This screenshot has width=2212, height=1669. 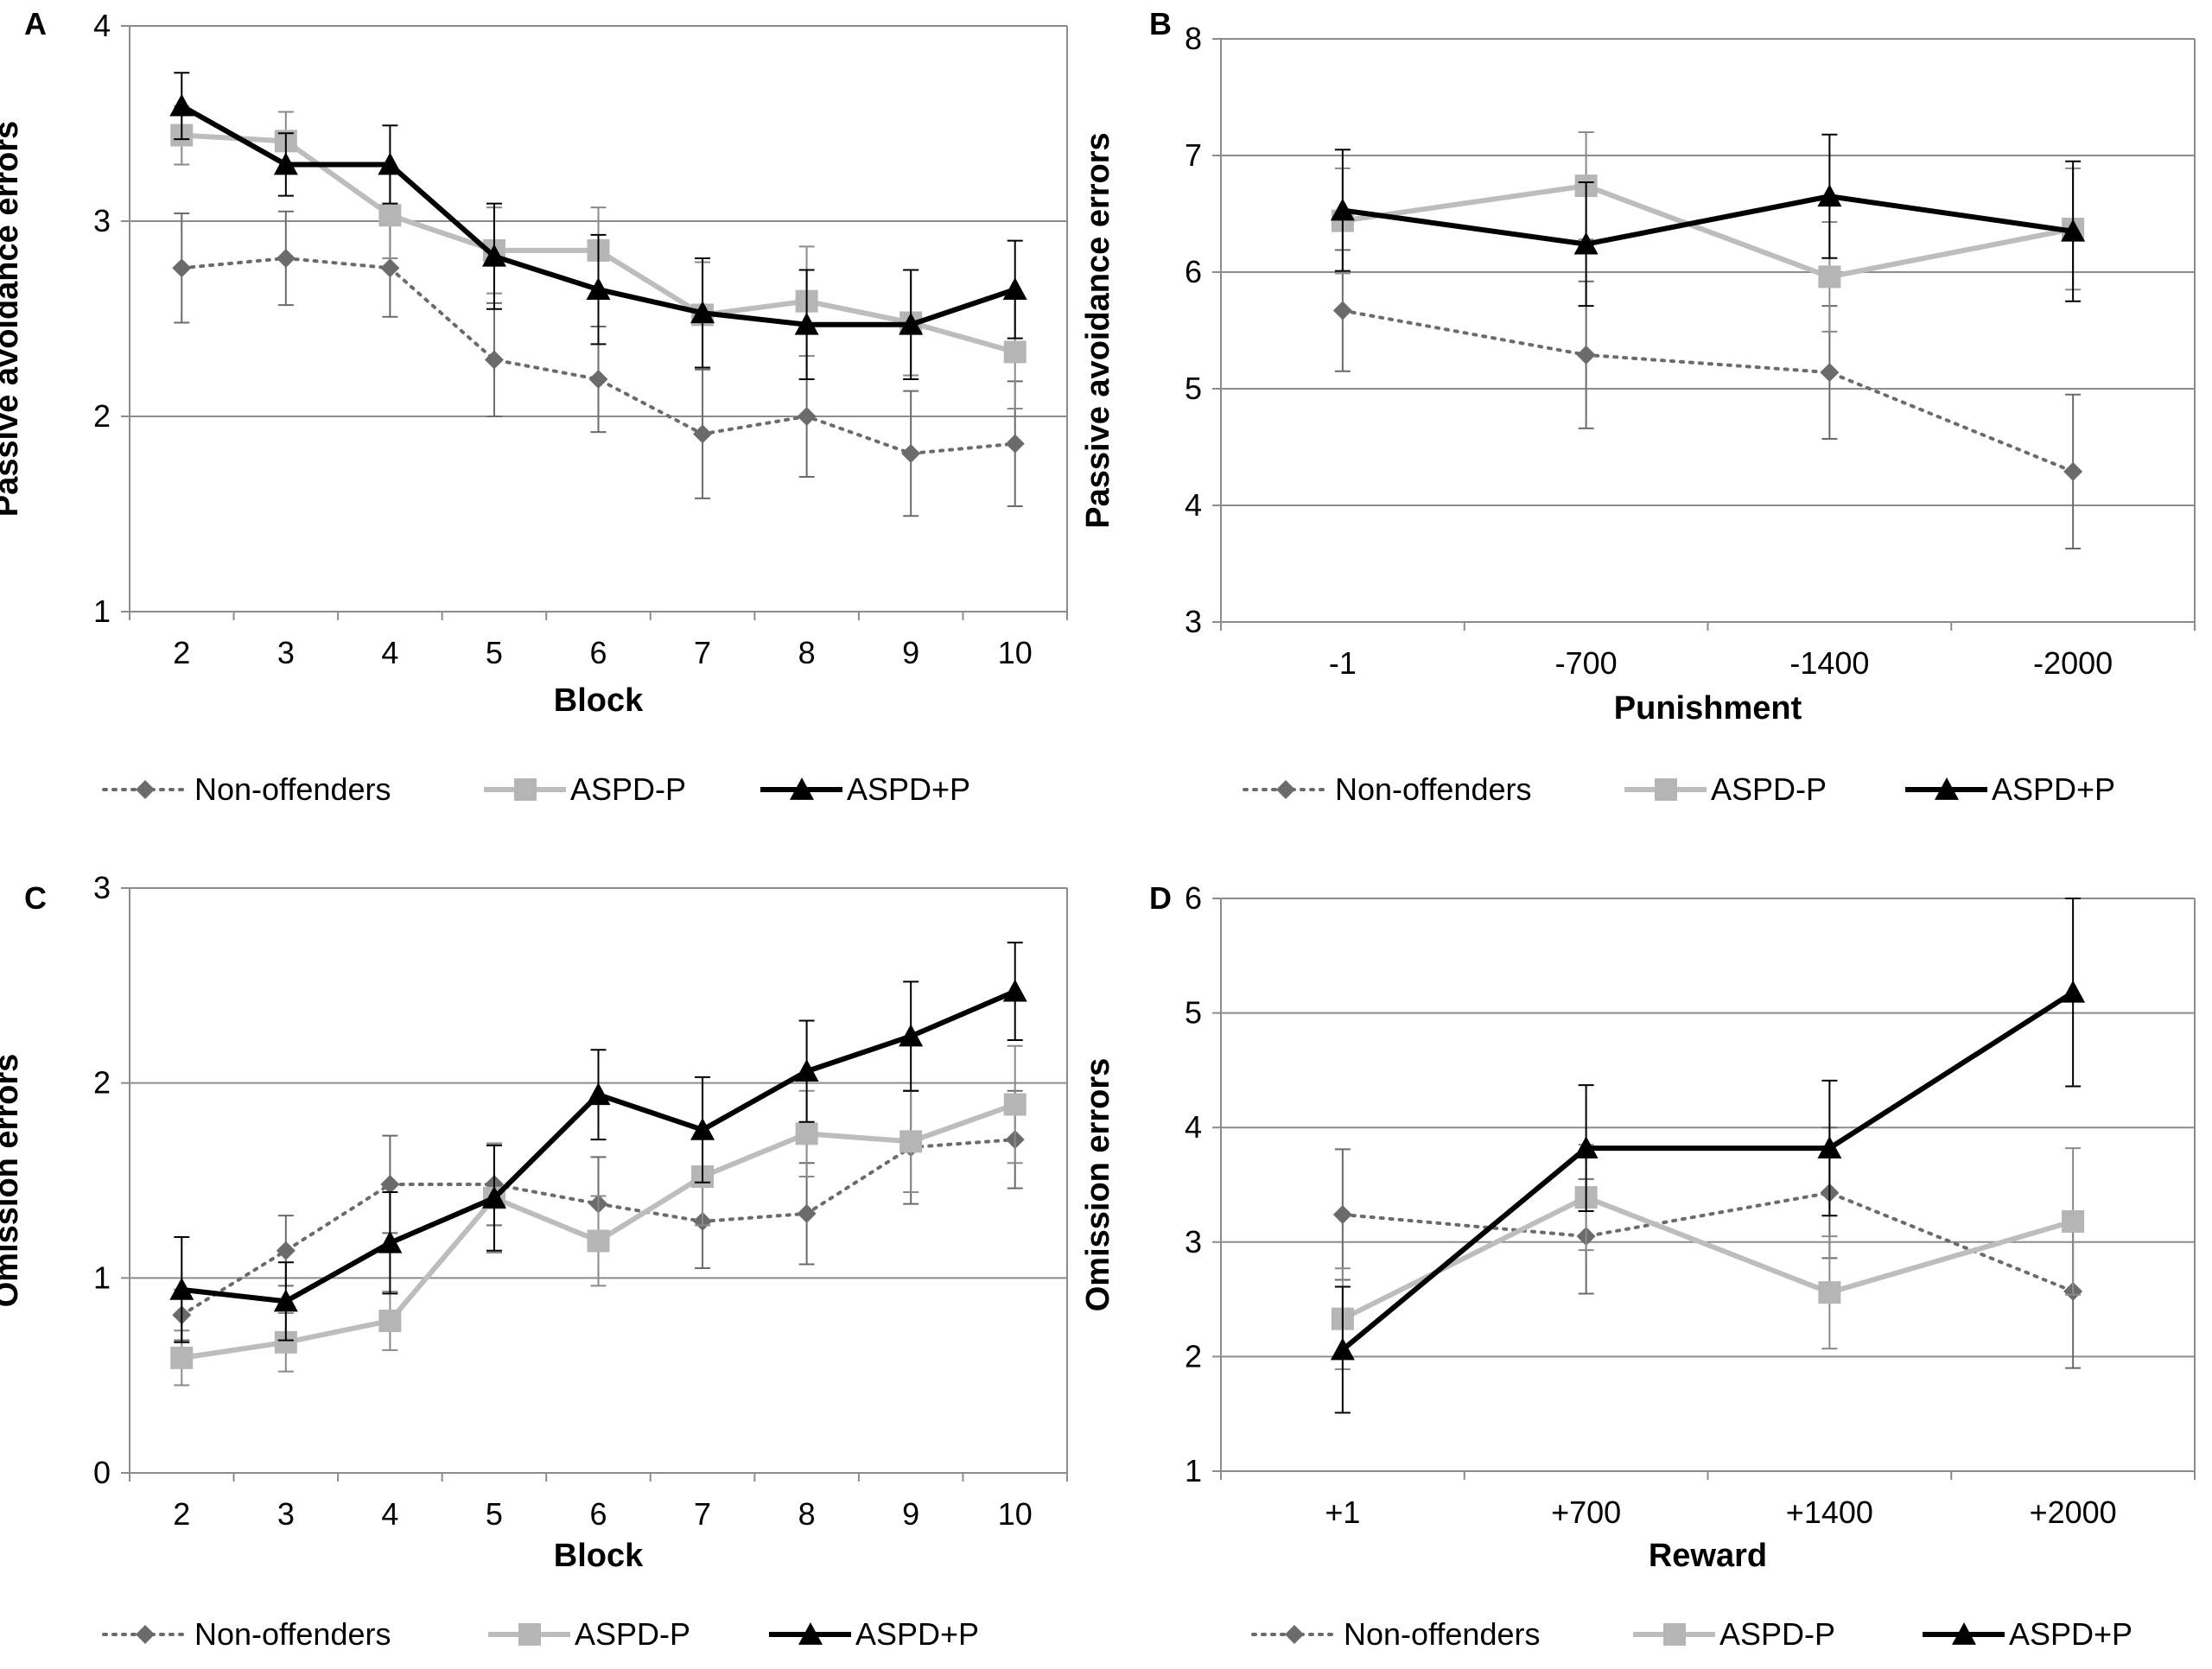 I want to click on x-tick-label: +700, so click(x=1586, y=1512).